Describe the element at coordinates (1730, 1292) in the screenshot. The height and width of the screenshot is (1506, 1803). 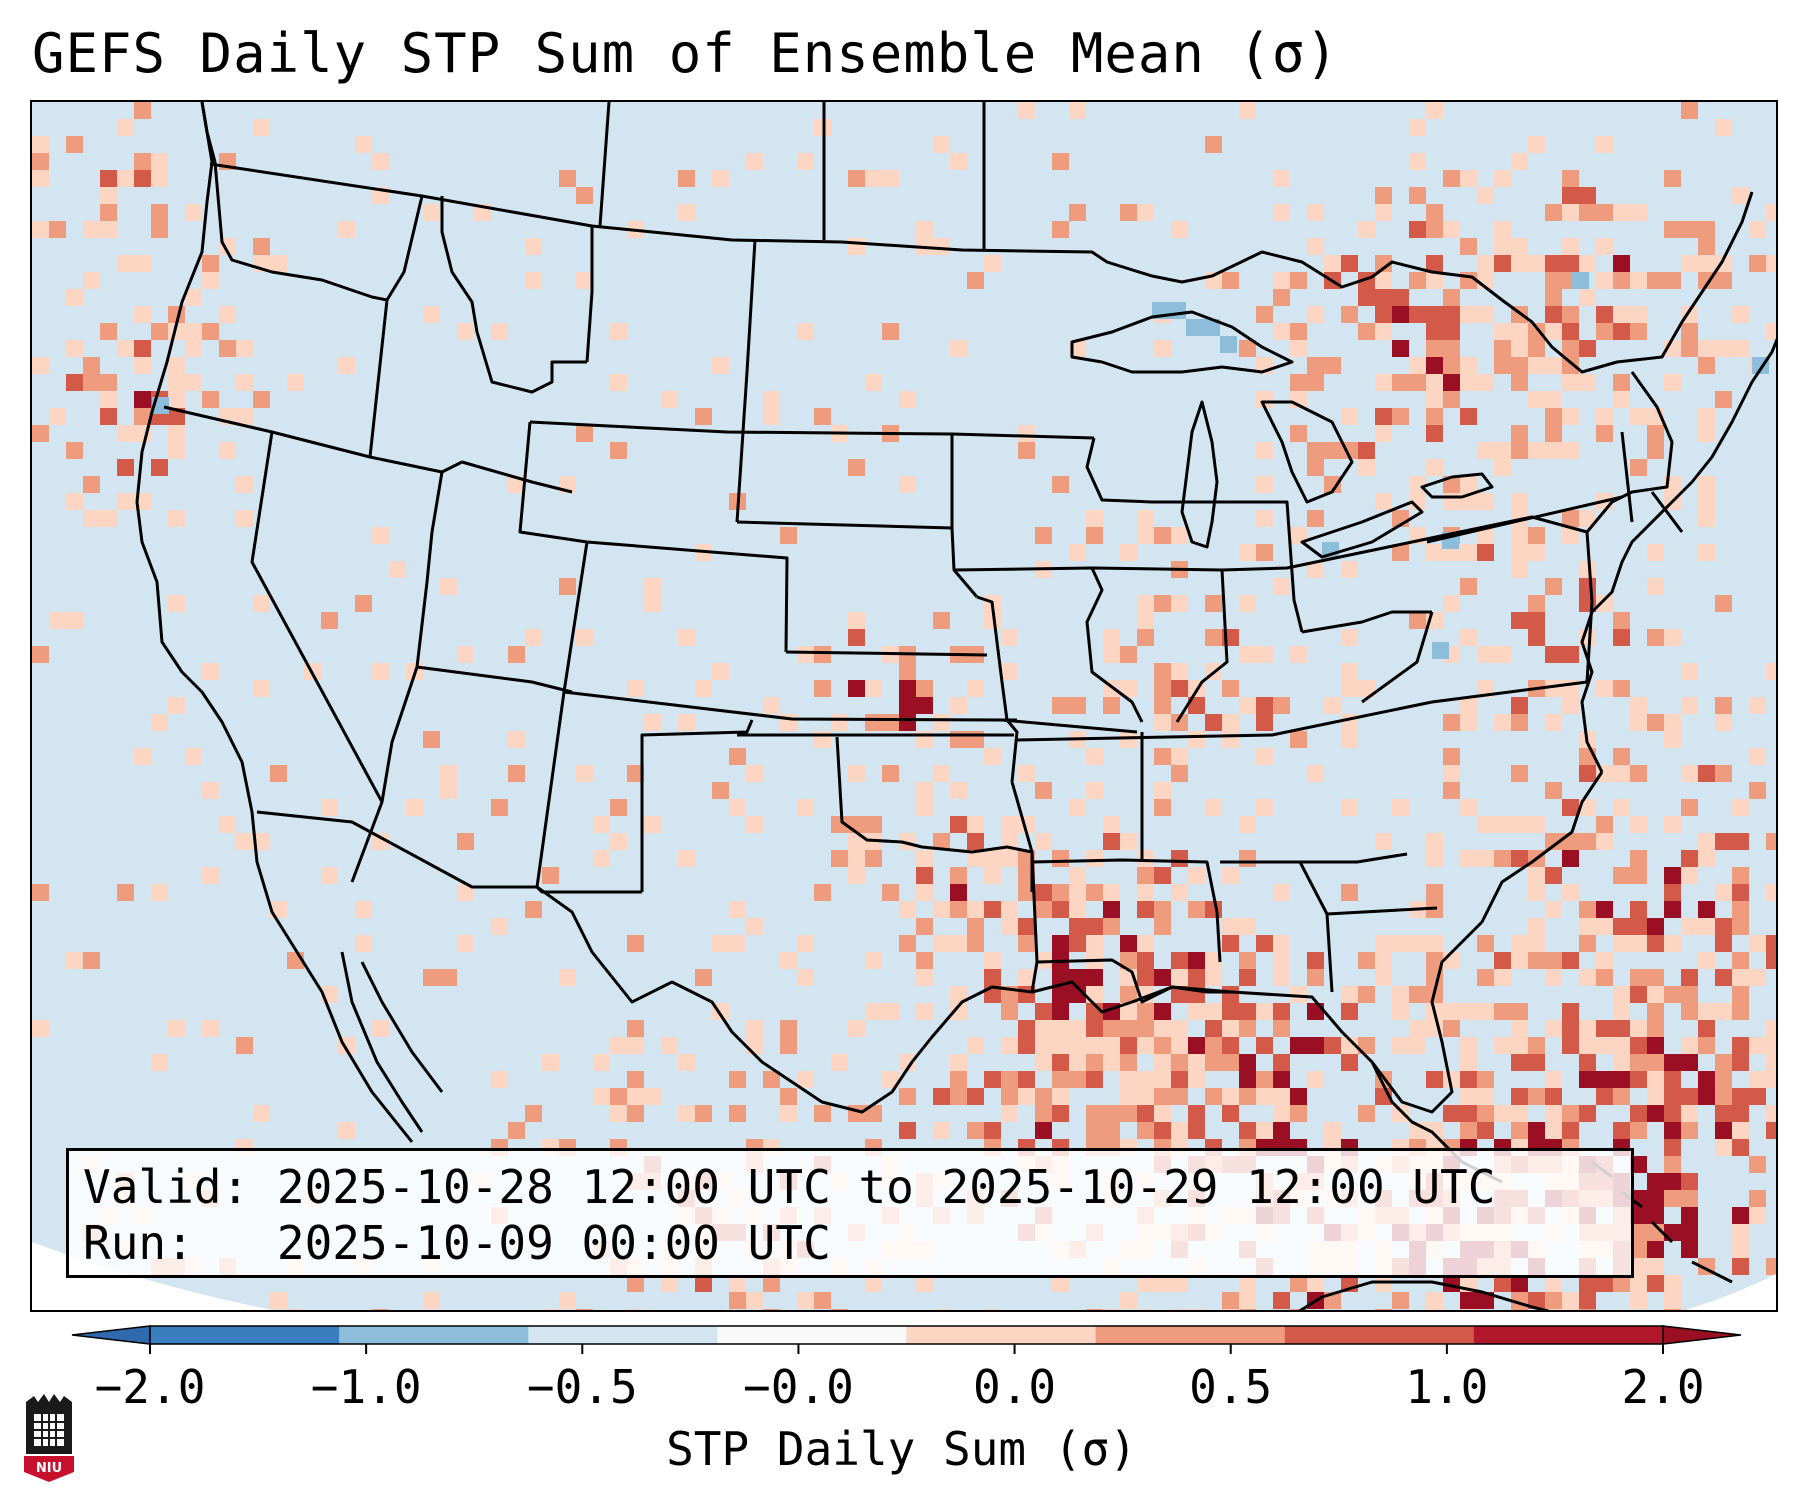
I see `projection-edge` at that location.